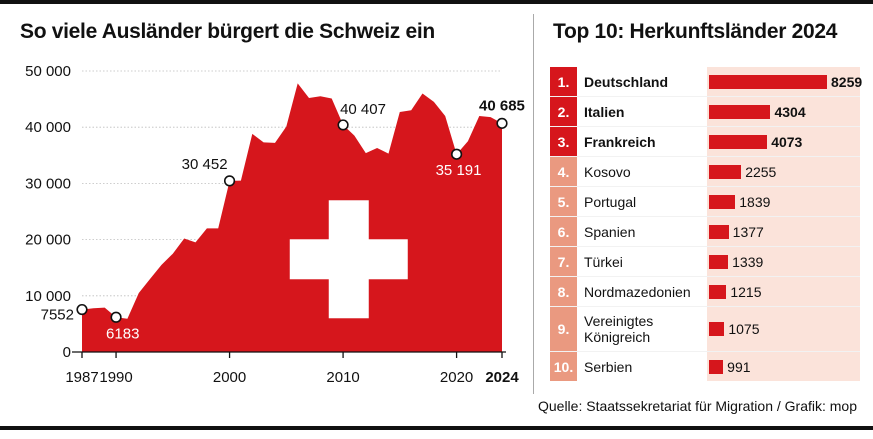 The height and width of the screenshot is (439, 873). What do you see at coordinates (363, 109) in the screenshot?
I see `data-point-label: 40 407` at bounding box center [363, 109].